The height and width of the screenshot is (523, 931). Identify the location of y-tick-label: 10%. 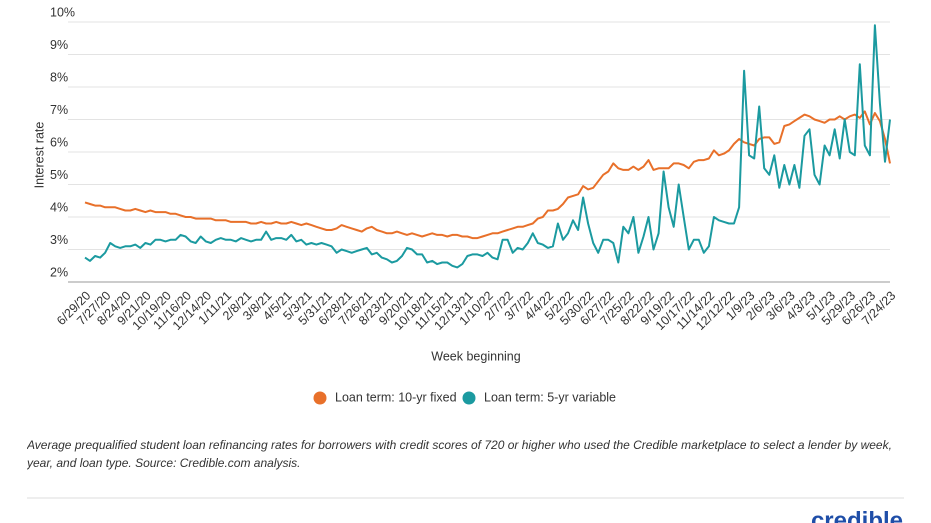
(62, 12).